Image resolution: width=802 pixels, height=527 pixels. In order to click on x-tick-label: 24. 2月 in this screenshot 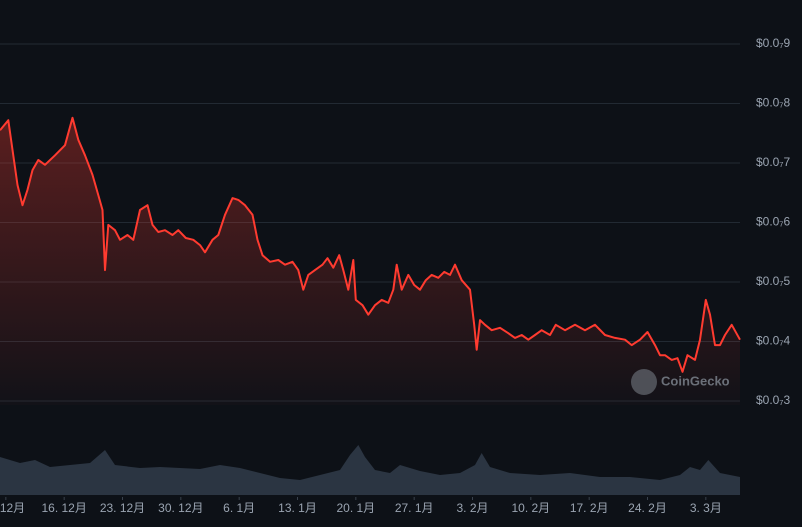, I will do `click(647, 508)`.